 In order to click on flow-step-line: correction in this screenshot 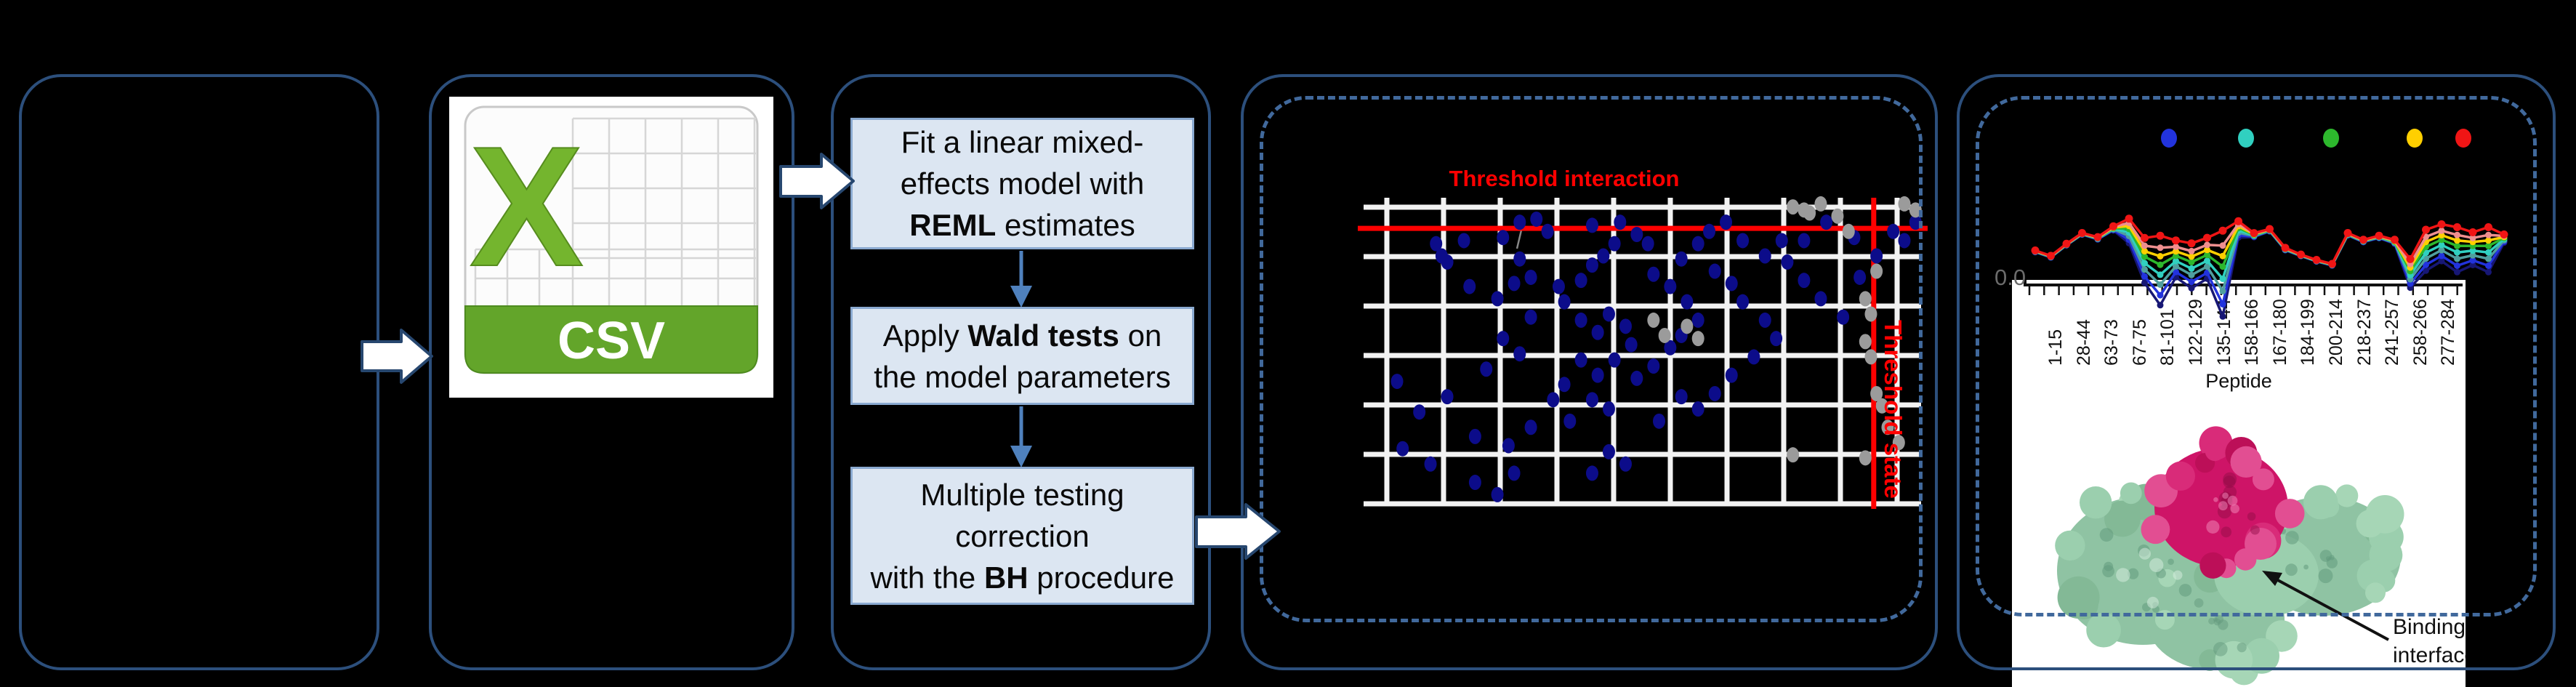, I will do `click(1022, 536)`.